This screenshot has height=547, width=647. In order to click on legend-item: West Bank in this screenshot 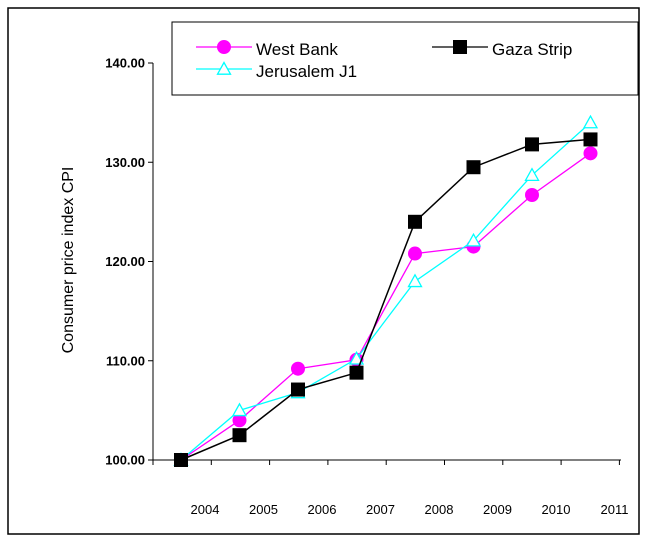, I will do `click(267, 49)`.